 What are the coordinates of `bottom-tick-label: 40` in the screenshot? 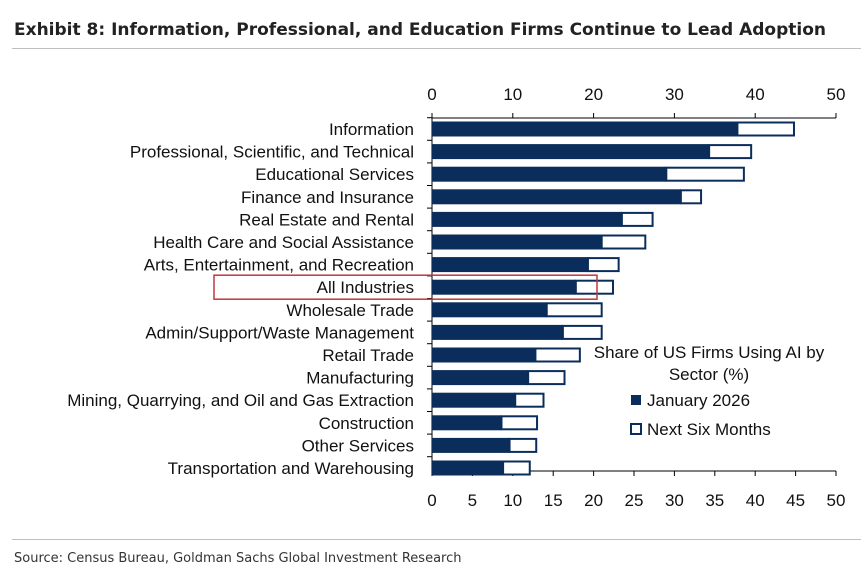 It's located at (755, 500).